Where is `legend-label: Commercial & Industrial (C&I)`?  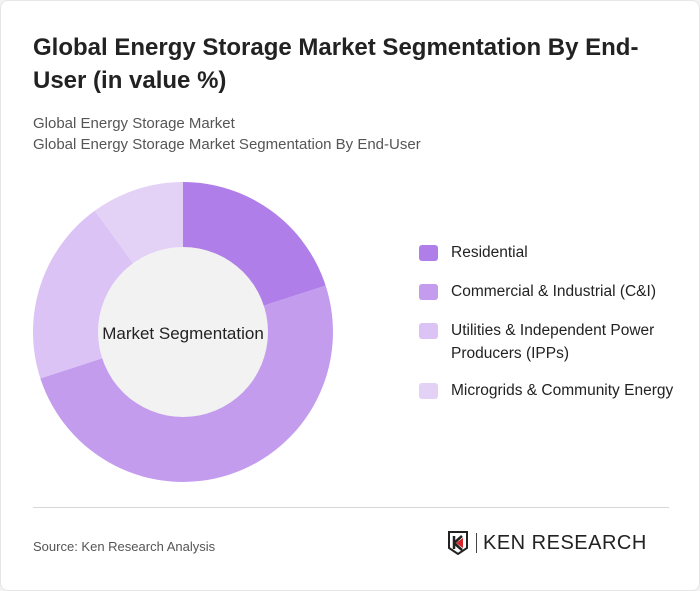 legend-label: Commercial & Industrial (C&I) is located at coordinates (553, 291).